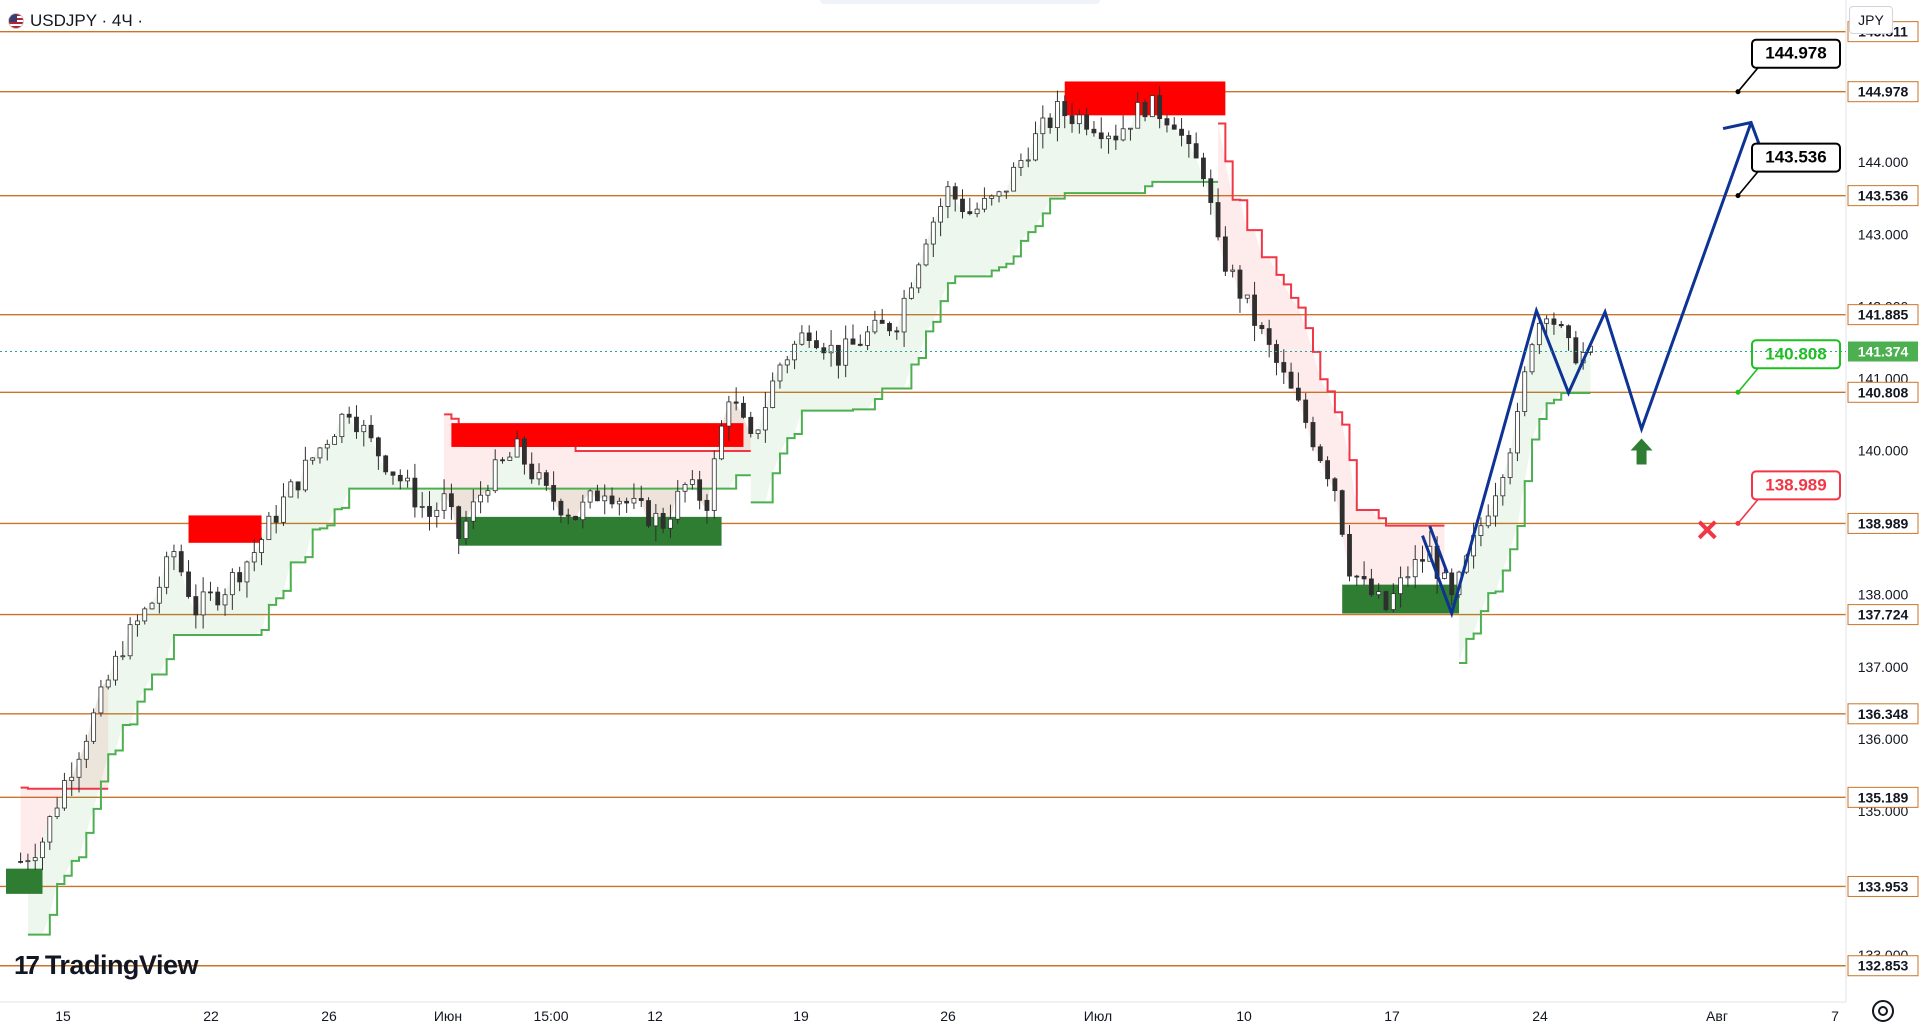 The width and height of the screenshot is (1920, 1032). Describe the element at coordinates (121, 965) in the screenshot. I see `tradingview-wordmark: TradingView` at that location.